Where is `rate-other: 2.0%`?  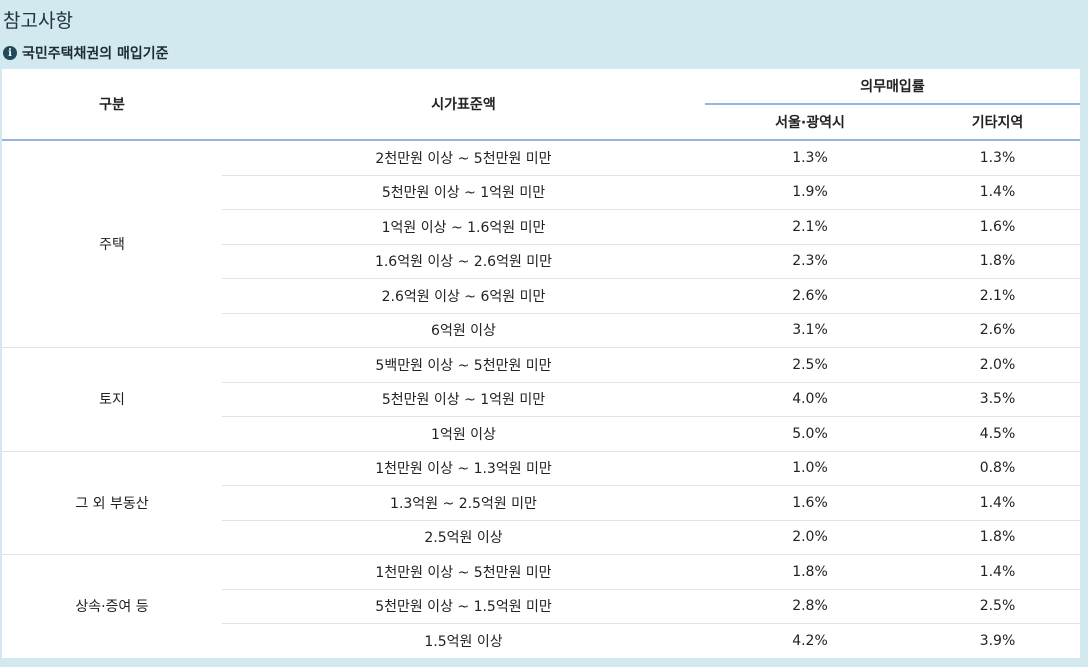
rate-other: 2.0% is located at coordinates (997, 364).